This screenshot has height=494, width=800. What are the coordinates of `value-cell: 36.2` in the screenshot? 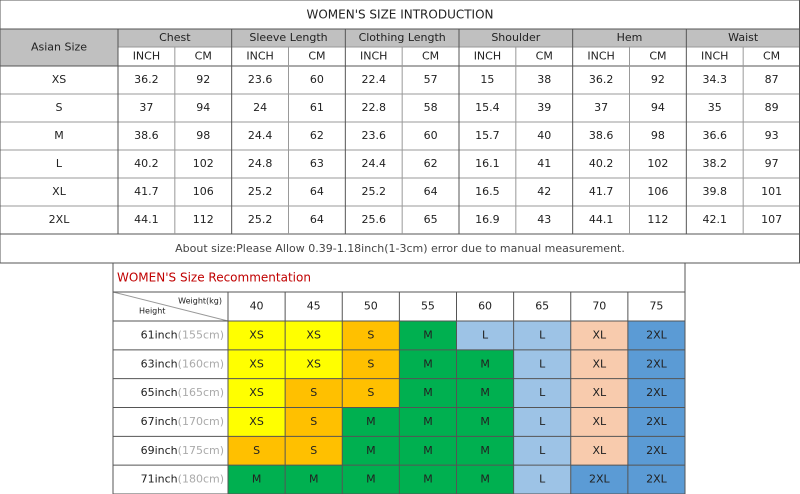 It's located at (146, 79).